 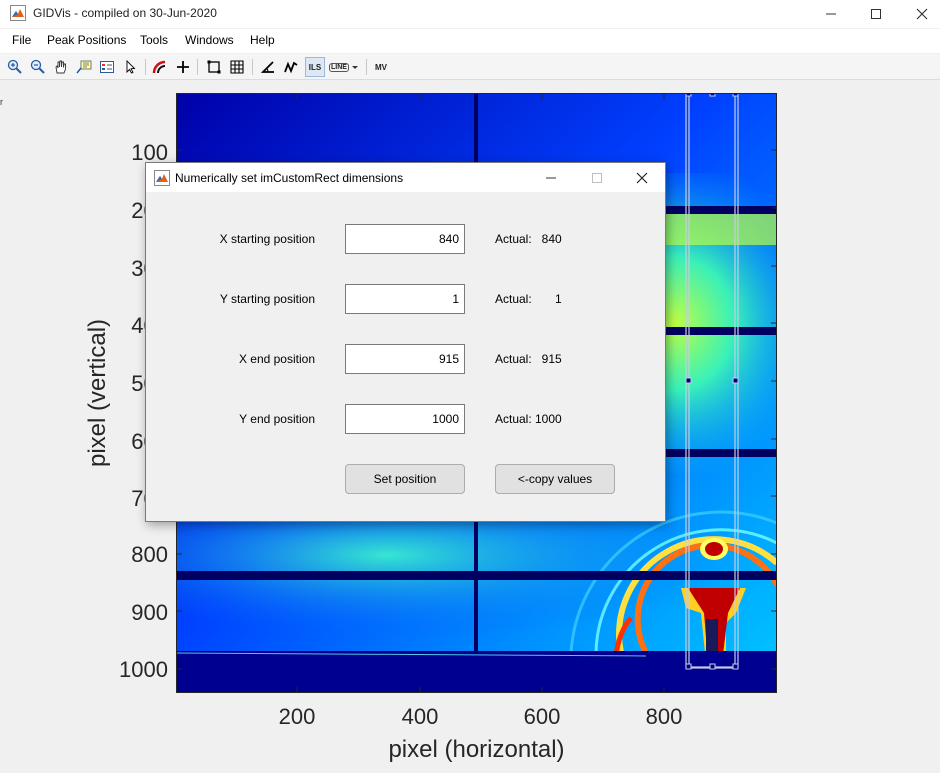 I want to click on line-button: LINE, so click(x=339, y=67).